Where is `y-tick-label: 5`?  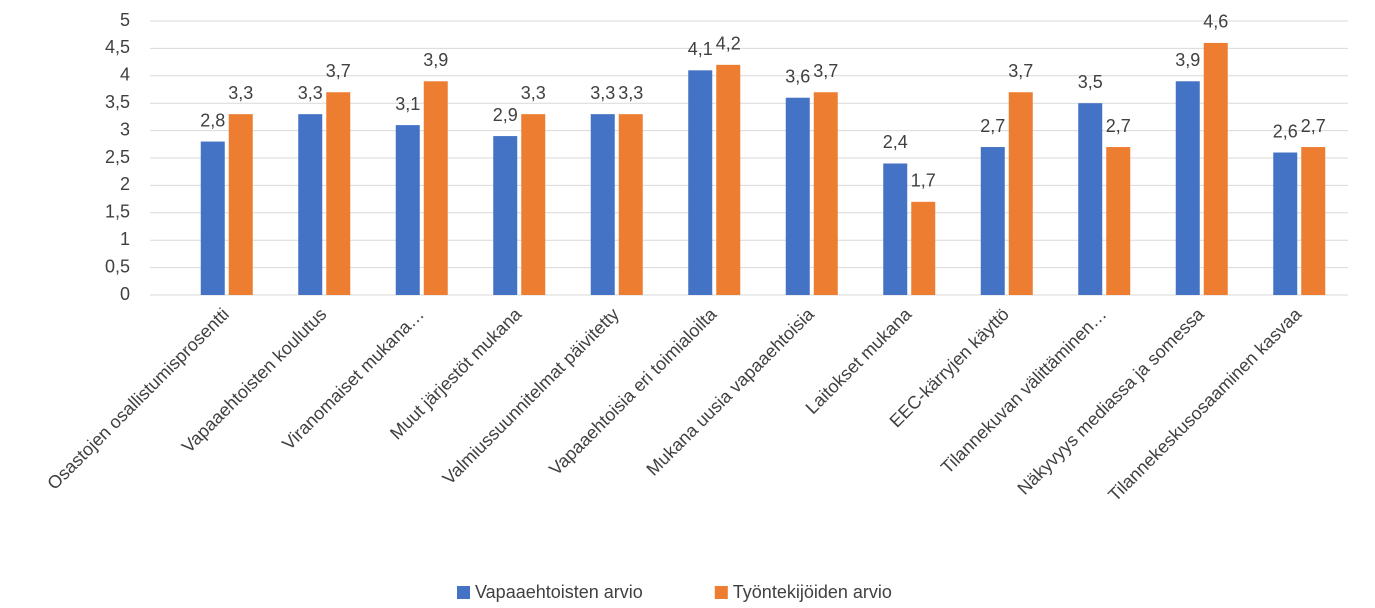
y-tick-label: 5 is located at coordinates (125, 20).